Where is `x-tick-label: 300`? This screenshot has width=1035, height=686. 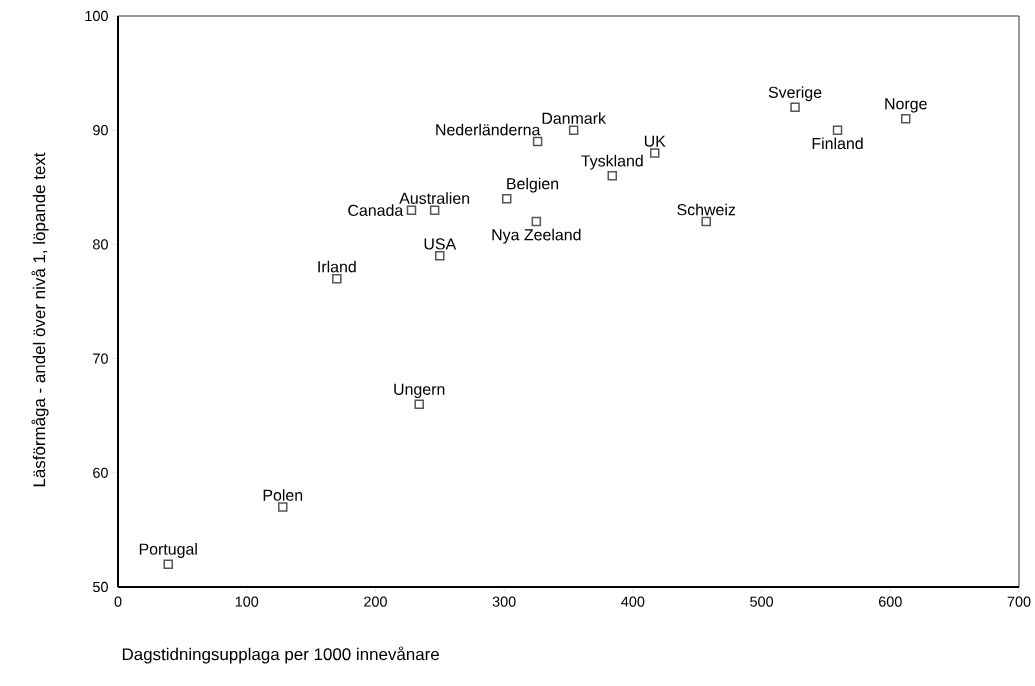 x-tick-label: 300 is located at coordinates (504, 601).